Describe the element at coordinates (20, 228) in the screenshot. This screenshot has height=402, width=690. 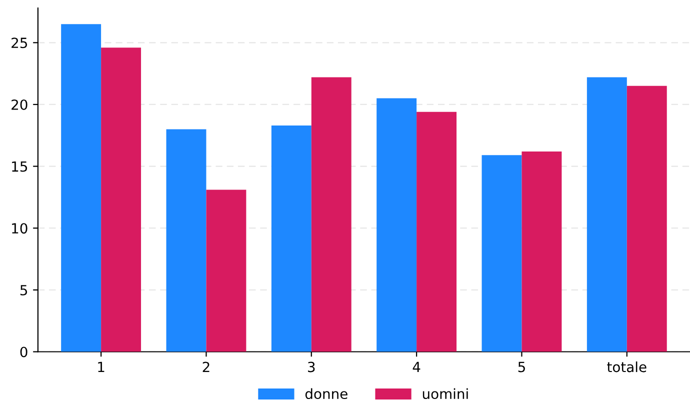
I see `y-tick-label: 10` at that location.